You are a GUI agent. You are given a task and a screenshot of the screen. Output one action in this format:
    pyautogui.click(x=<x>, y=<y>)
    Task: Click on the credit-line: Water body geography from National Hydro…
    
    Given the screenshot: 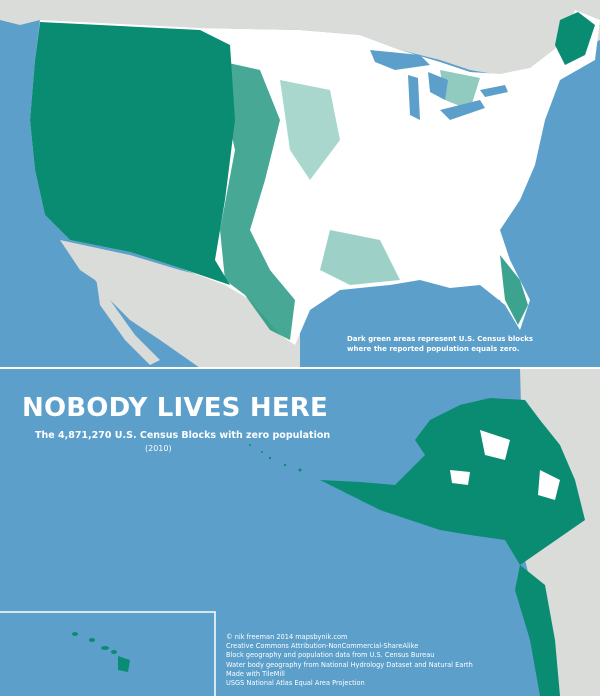 What is the action you would take?
    pyautogui.click(x=349, y=664)
    